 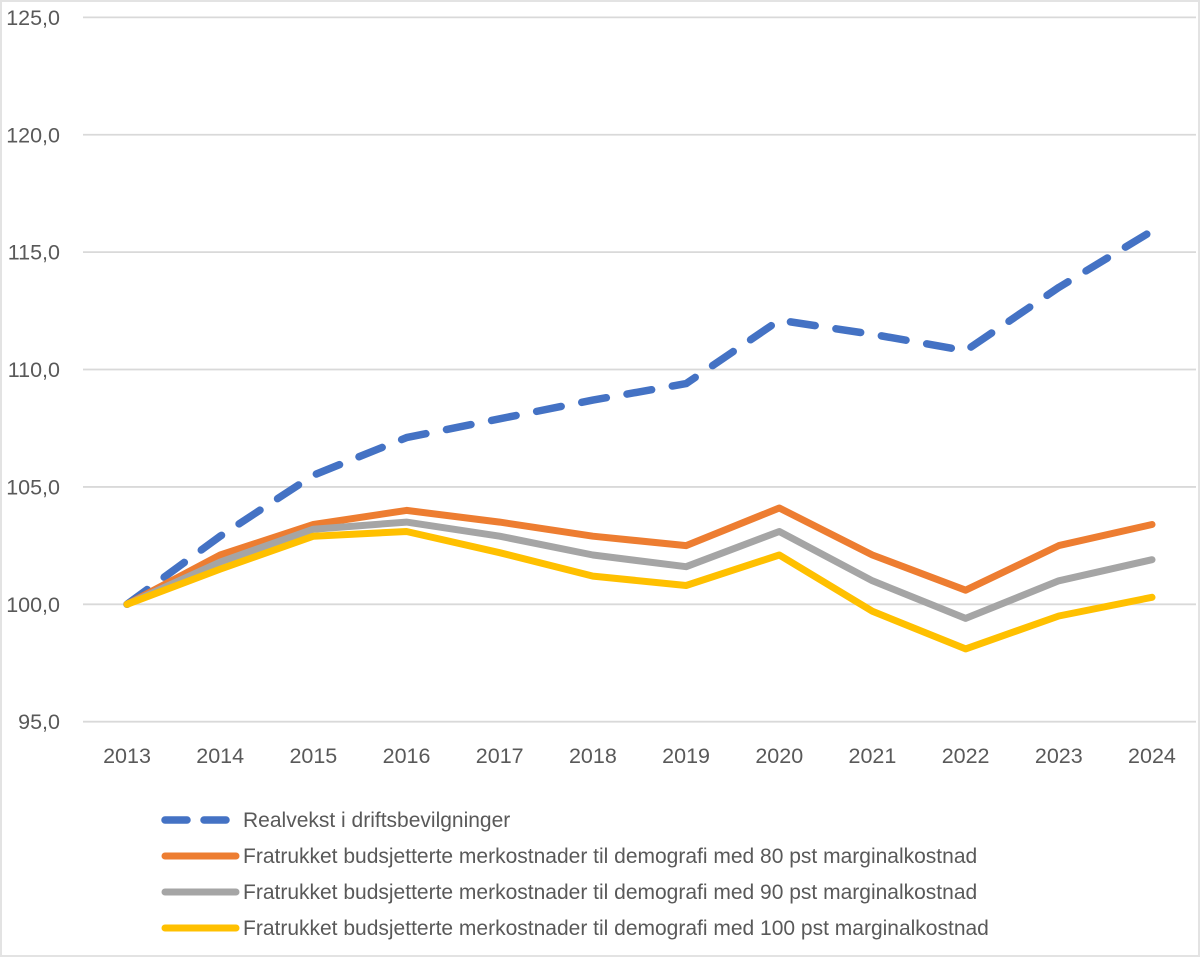 I want to click on x-axis-label: 2020, so click(x=779, y=756).